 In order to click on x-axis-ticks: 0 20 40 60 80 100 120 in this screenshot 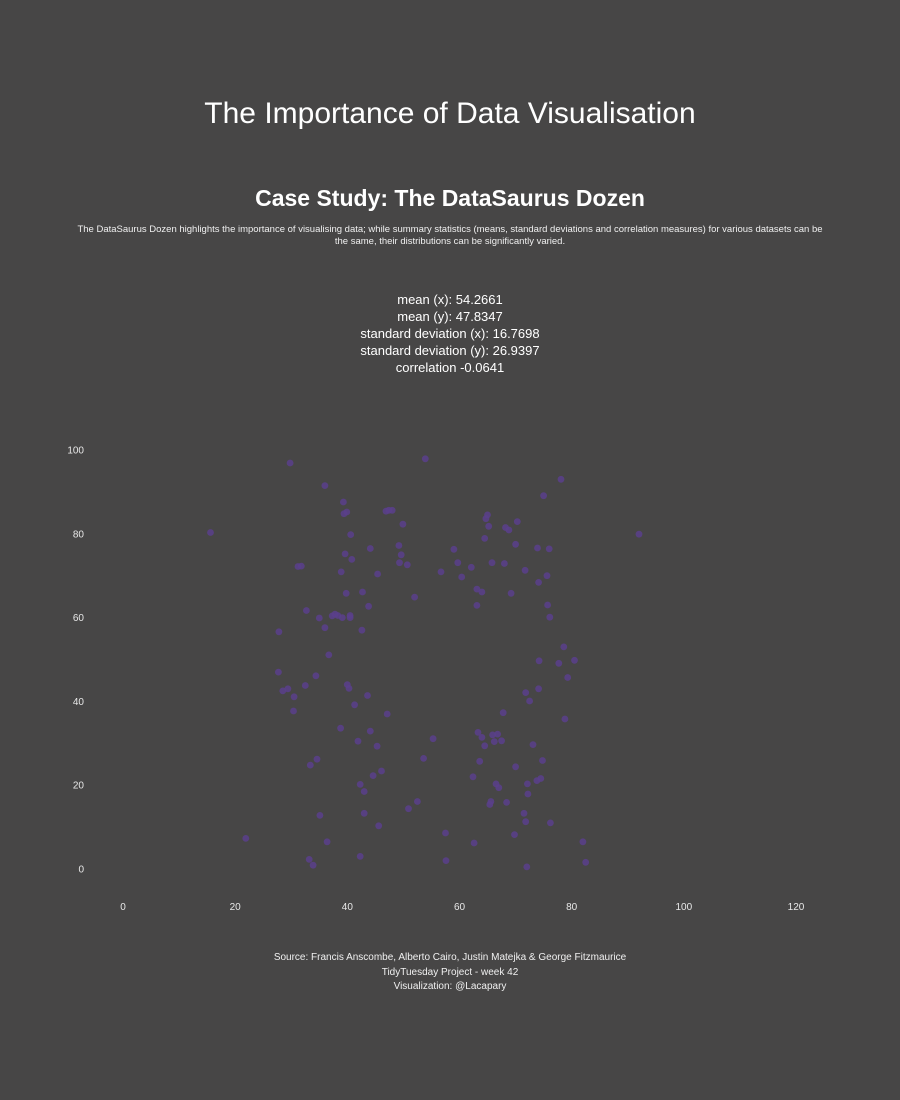, I will do `click(462, 907)`.